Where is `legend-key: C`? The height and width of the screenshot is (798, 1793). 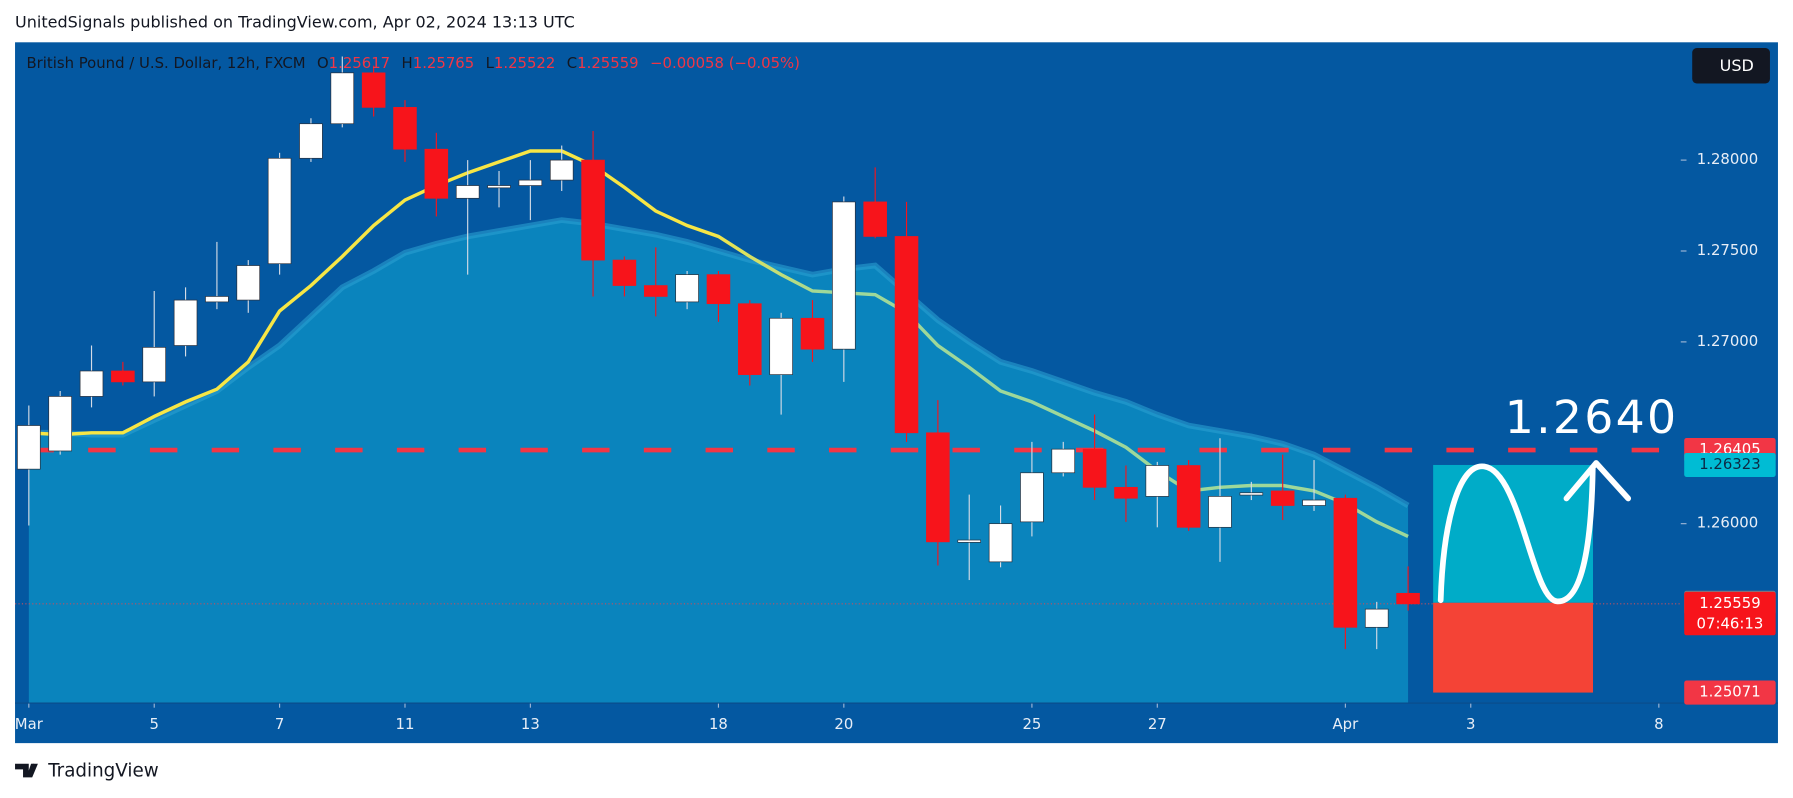
legend-key: C is located at coordinates (572, 63).